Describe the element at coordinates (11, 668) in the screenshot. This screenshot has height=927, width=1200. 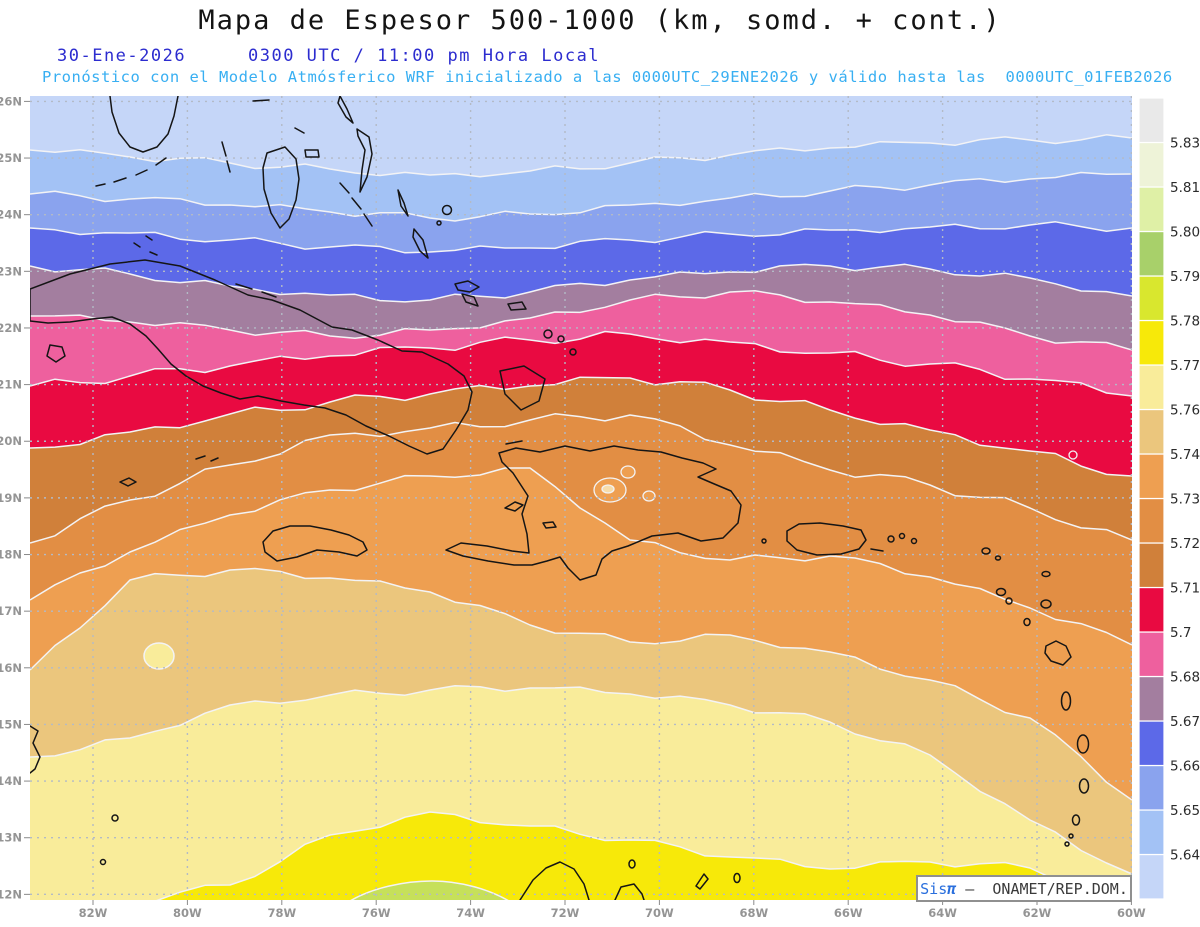
I see `lat-label: 16N` at that location.